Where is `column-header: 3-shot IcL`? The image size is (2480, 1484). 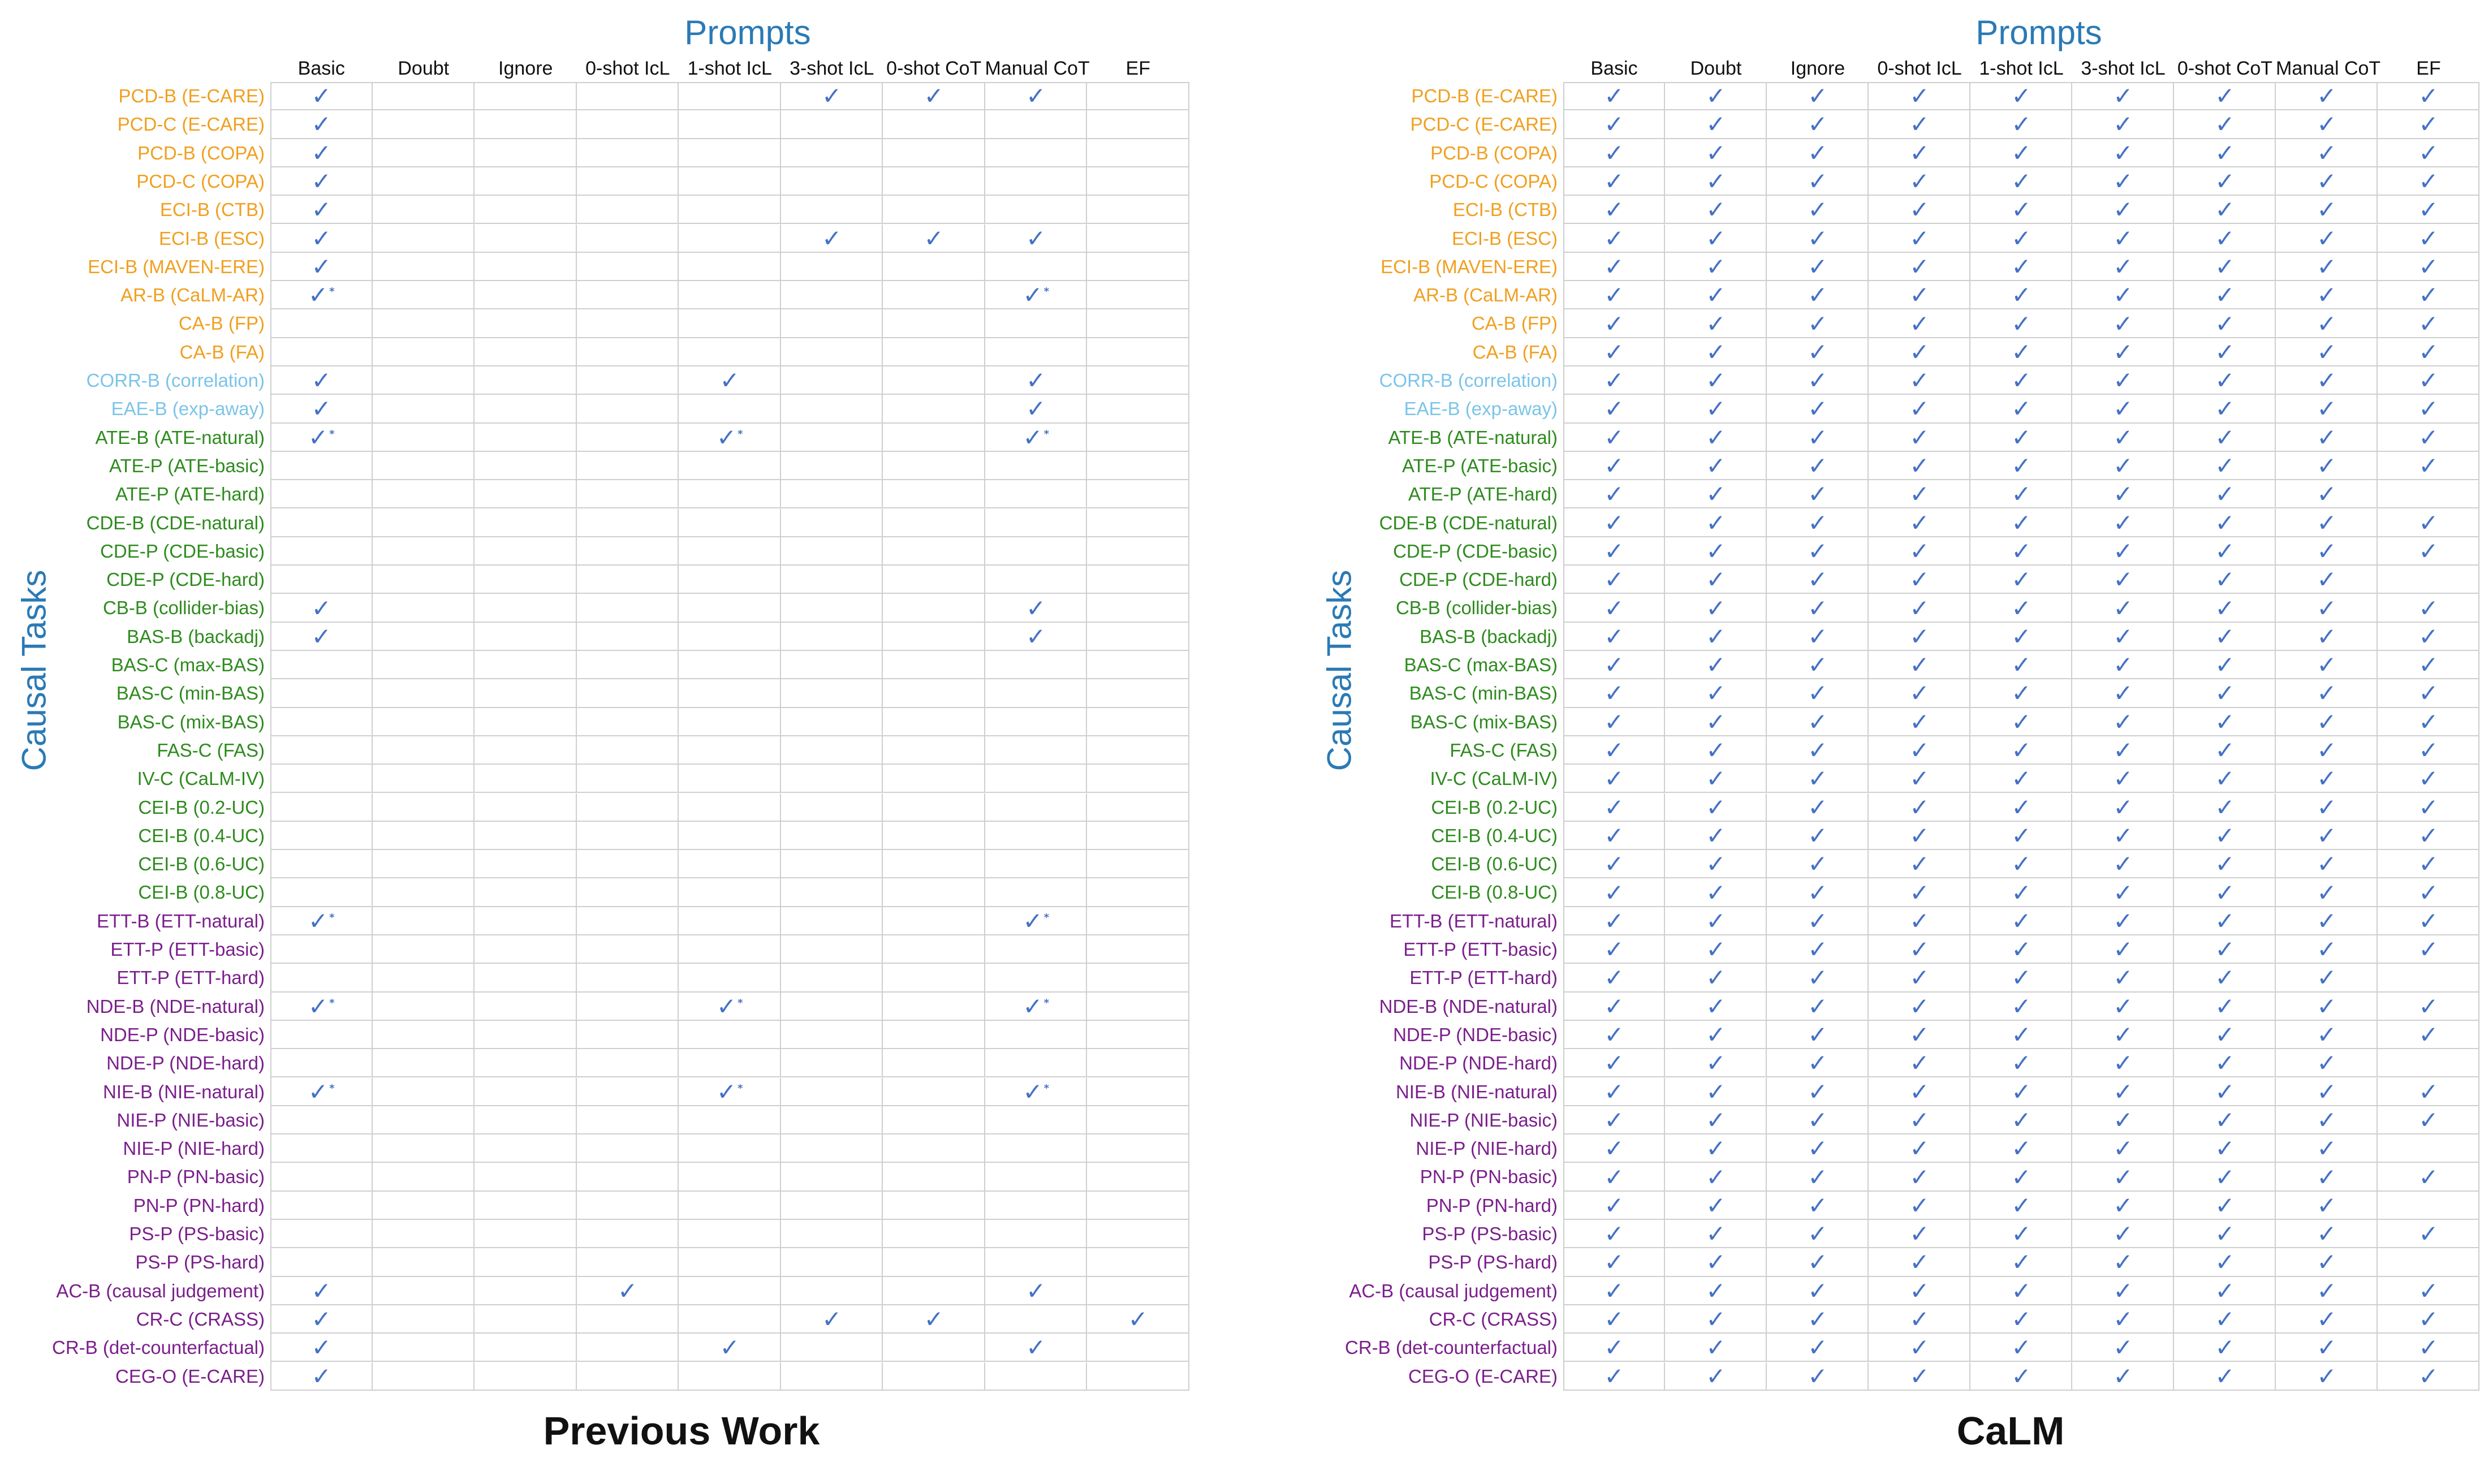
column-header: 3-shot IcL is located at coordinates (2123, 68).